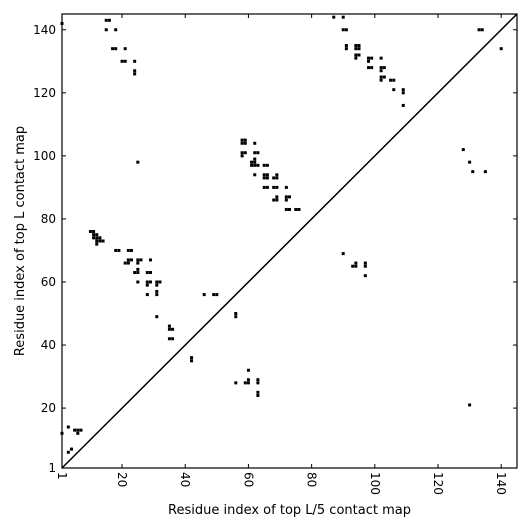  I want to click on y-tick-label: 40, so click(48, 345).